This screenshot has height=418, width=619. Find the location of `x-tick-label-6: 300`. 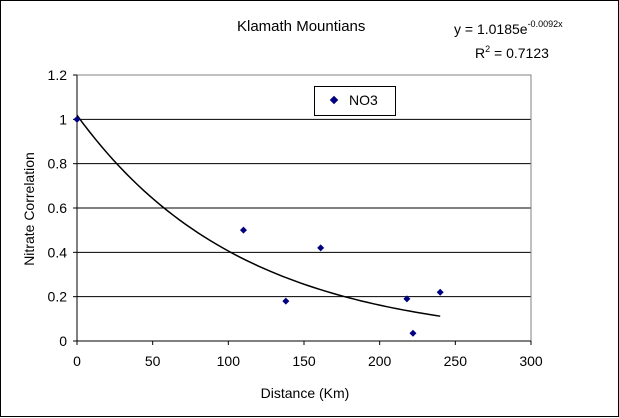

x-tick-label-6: 300 is located at coordinates (531, 361).